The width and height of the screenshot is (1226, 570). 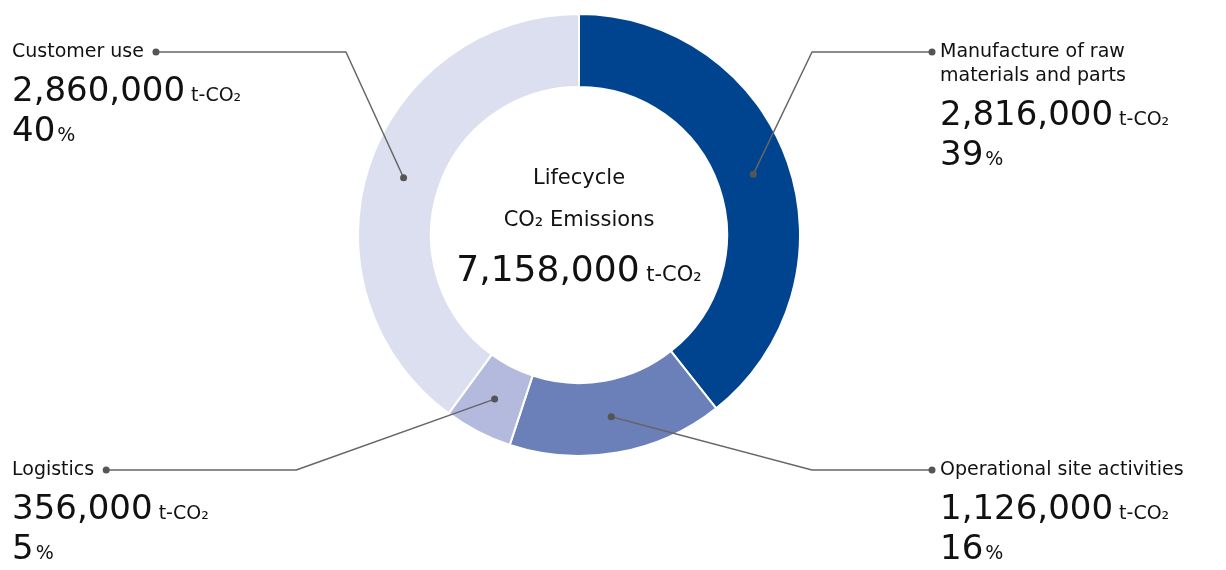 I want to click on slice-label: Customer use, so click(x=78, y=49).